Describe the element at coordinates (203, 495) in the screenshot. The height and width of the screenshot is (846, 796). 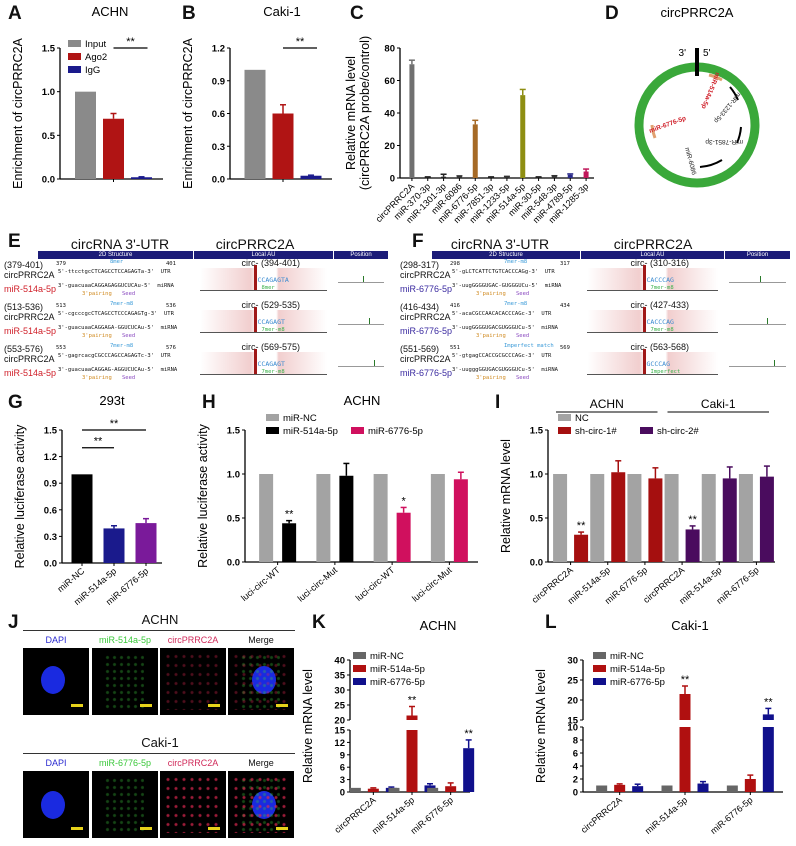
I see `y-axis-label: Relative luciferase activity` at that location.